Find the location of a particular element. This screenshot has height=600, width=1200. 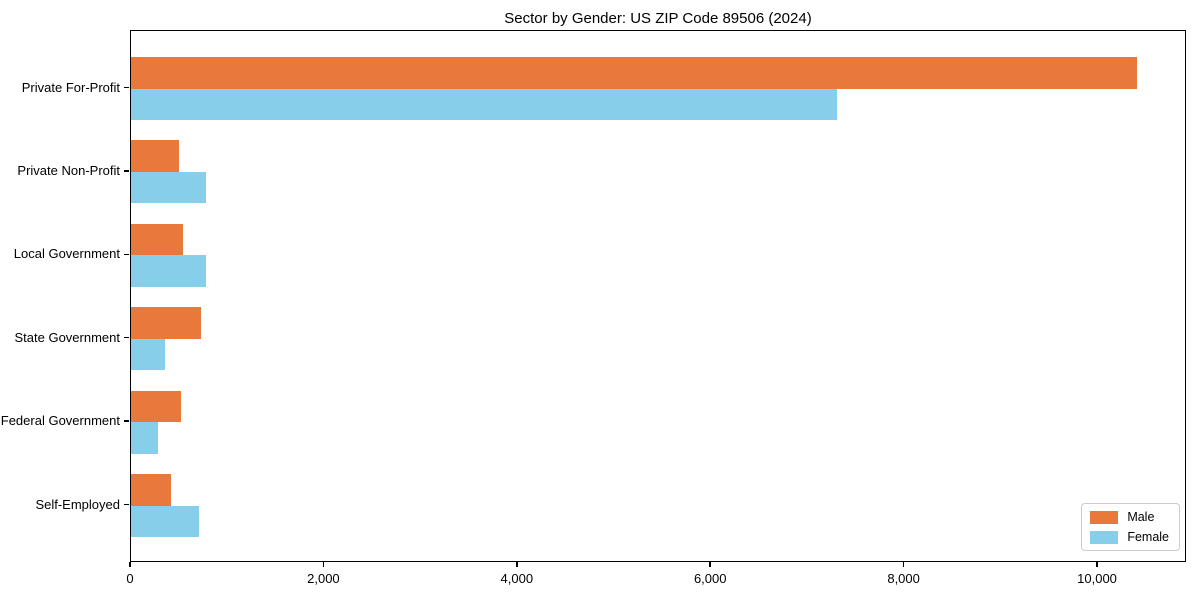

bar-male-federal-government is located at coordinates (156, 406).